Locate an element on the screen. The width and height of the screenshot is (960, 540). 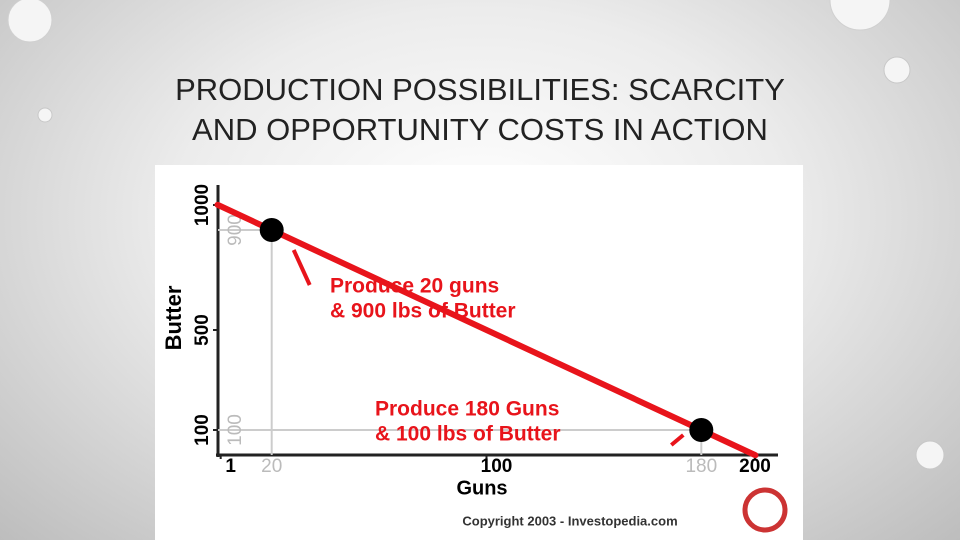
annotation: & 100 lbs of Butter is located at coordinates (468, 434).